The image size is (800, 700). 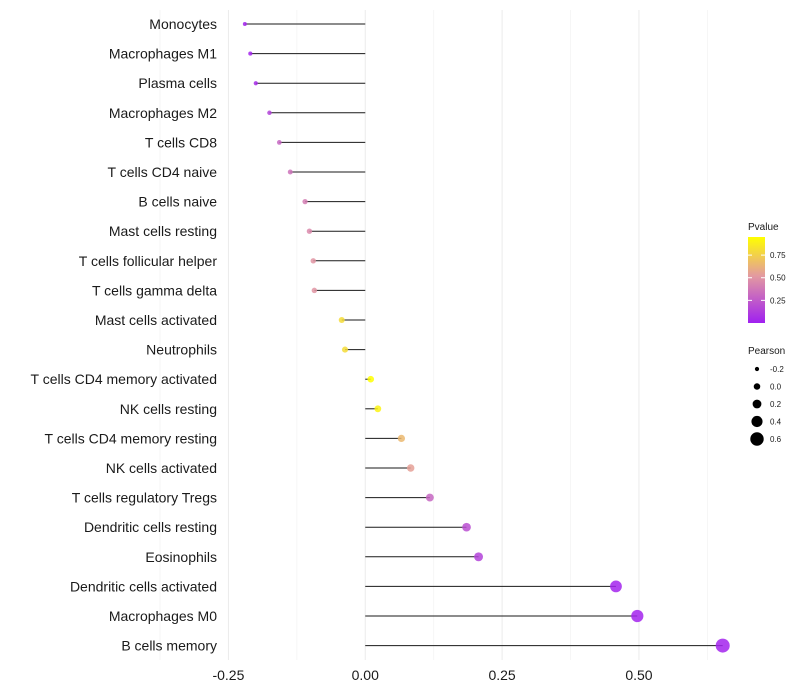 What do you see at coordinates (177, 83) in the screenshot?
I see `category-label: Plasma cells` at bounding box center [177, 83].